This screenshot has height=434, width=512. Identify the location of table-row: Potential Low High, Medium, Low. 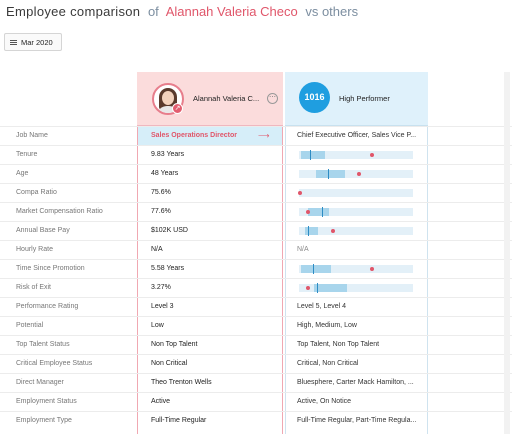
(256, 325).